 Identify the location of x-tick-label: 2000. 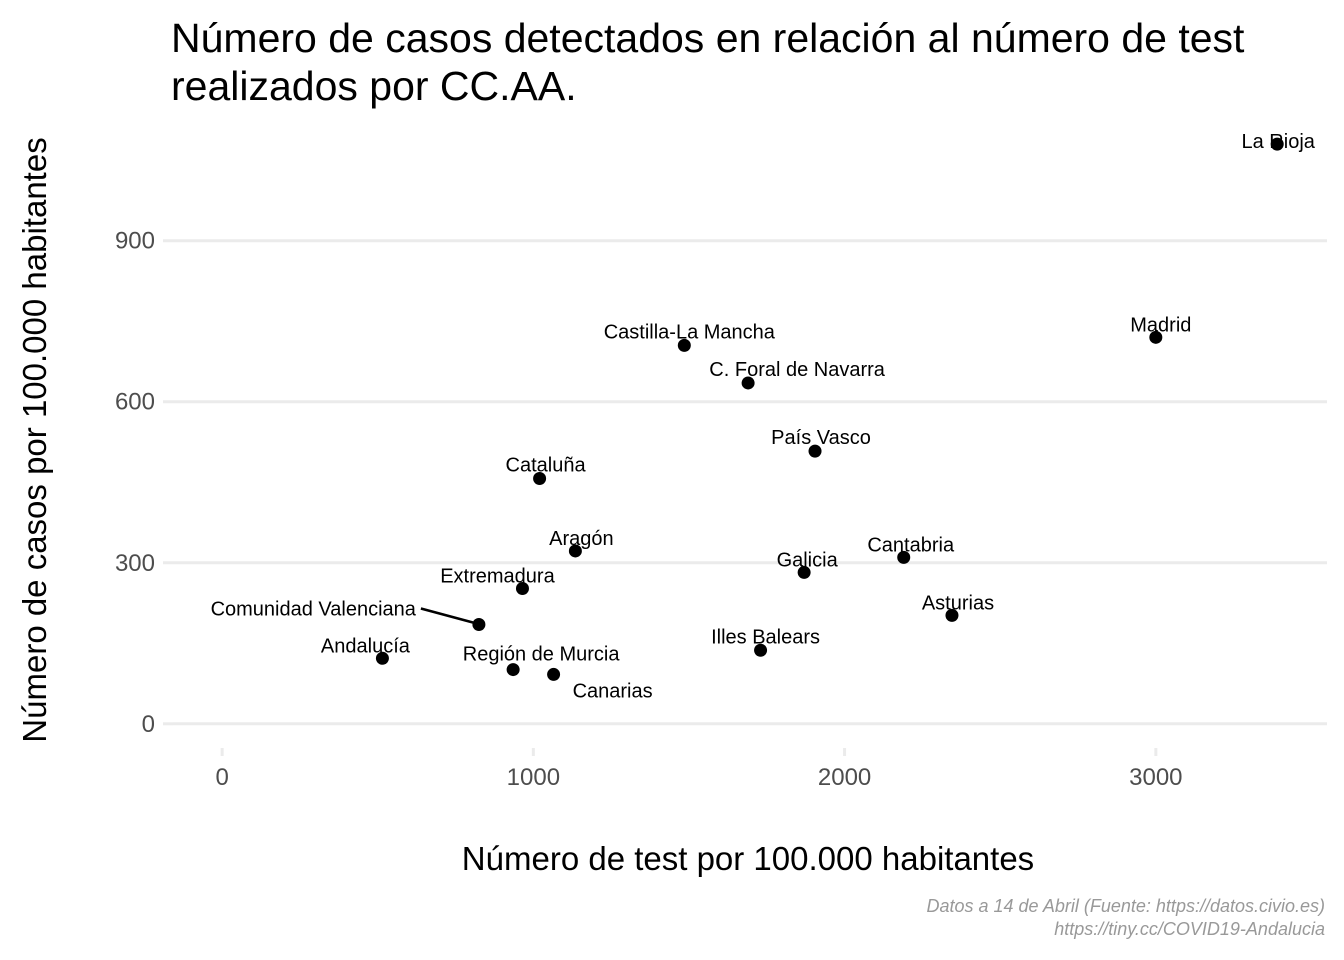
(844, 777).